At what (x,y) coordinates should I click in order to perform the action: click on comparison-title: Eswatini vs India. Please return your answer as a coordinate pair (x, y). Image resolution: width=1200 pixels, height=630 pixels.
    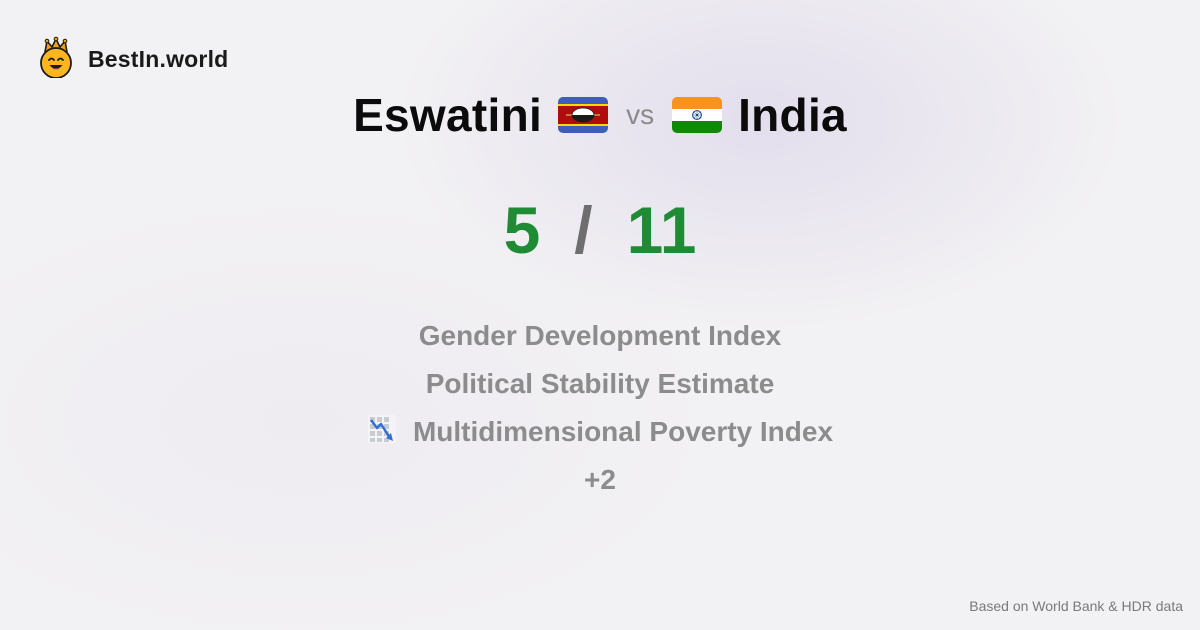
    Looking at the image, I should click on (600, 115).